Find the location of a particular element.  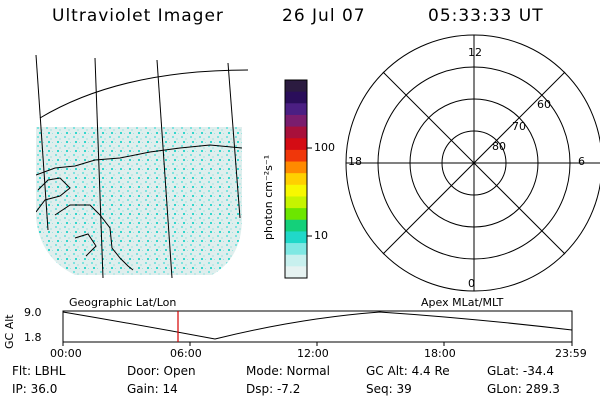

timeline-xtick-end: 23:59 is located at coordinates (571, 353).